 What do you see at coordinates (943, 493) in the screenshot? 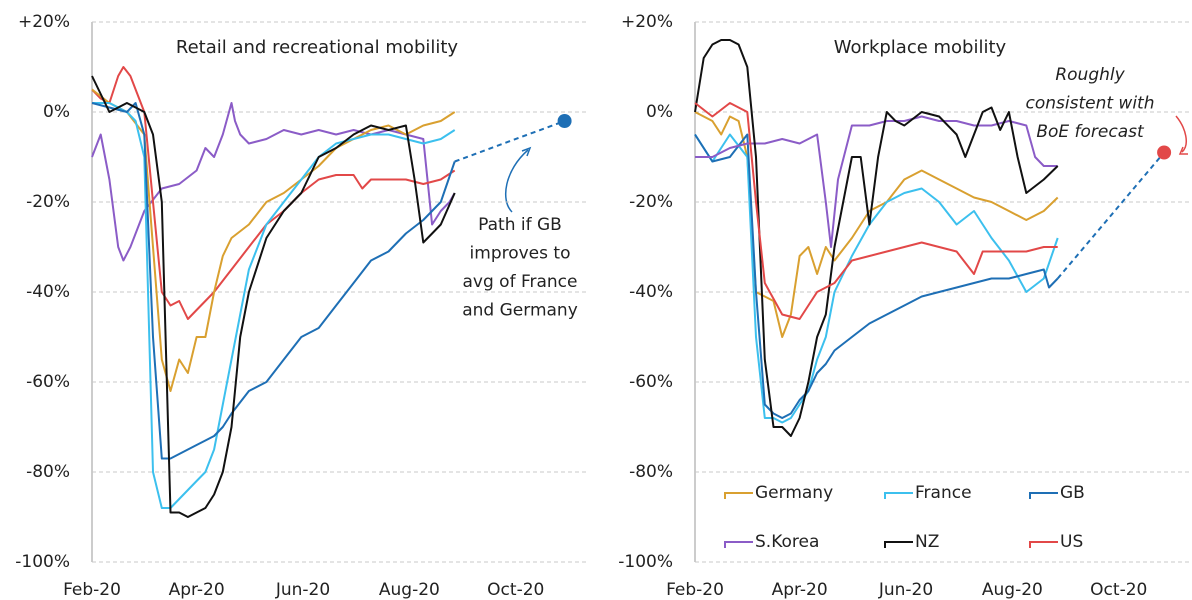
I see `legend-label: France` at bounding box center [943, 493].